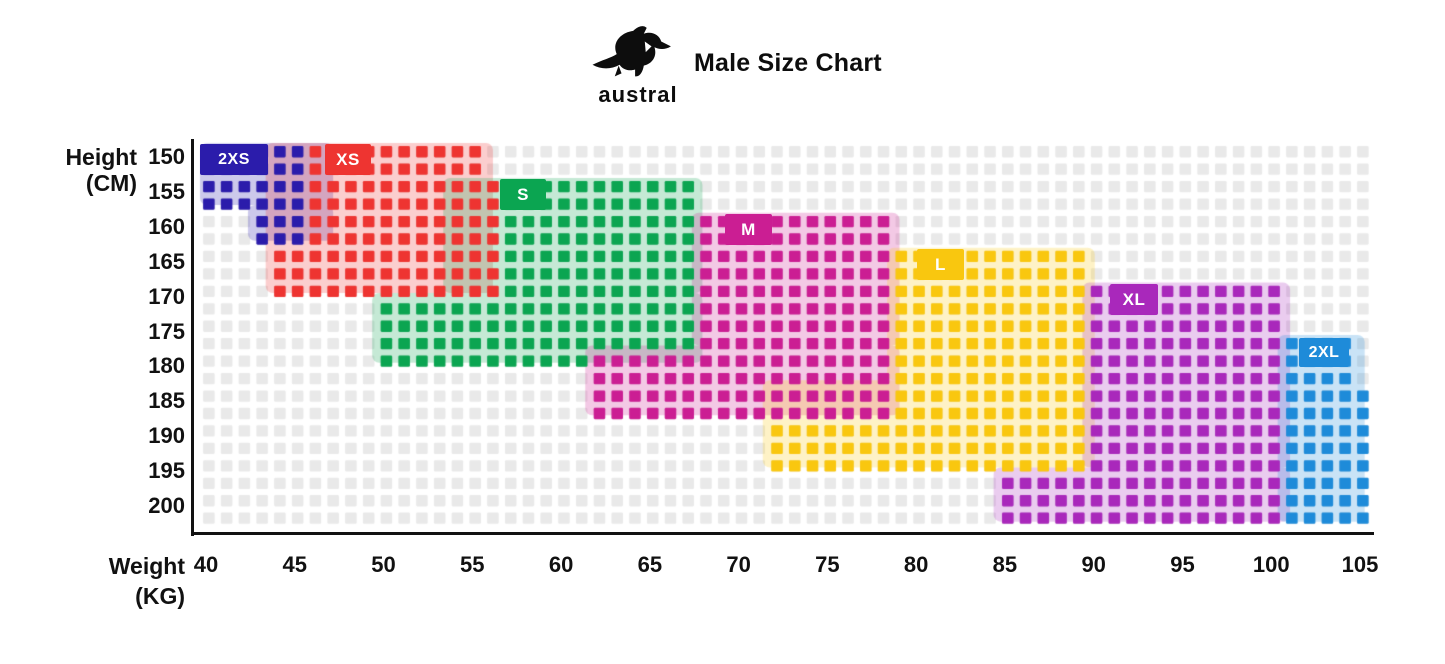  Describe the element at coordinates (748, 229) in the screenshot. I see `size-label-m: M` at that location.